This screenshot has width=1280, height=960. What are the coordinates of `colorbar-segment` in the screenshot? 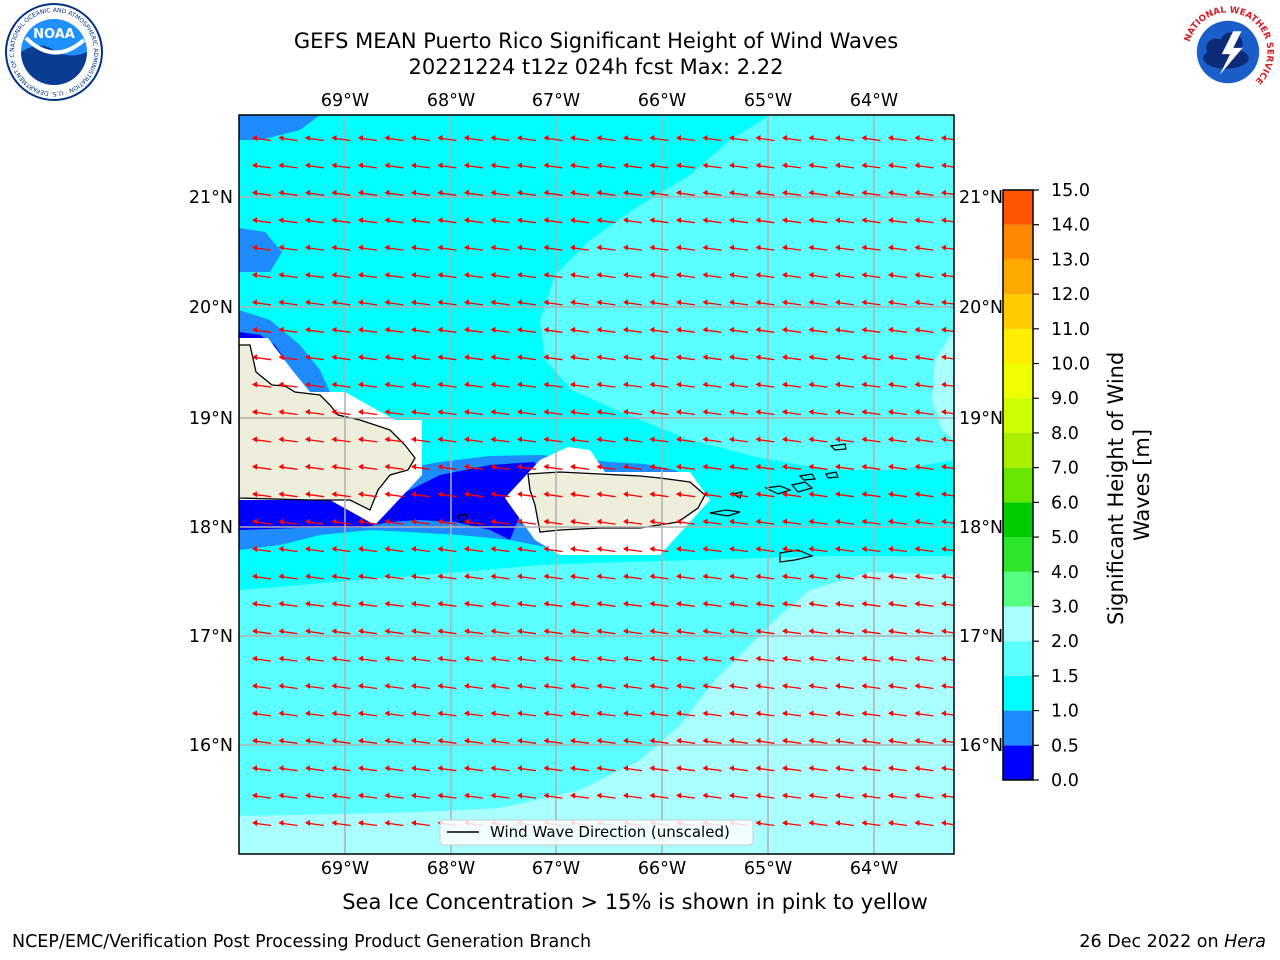 It's located at (1018, 242).